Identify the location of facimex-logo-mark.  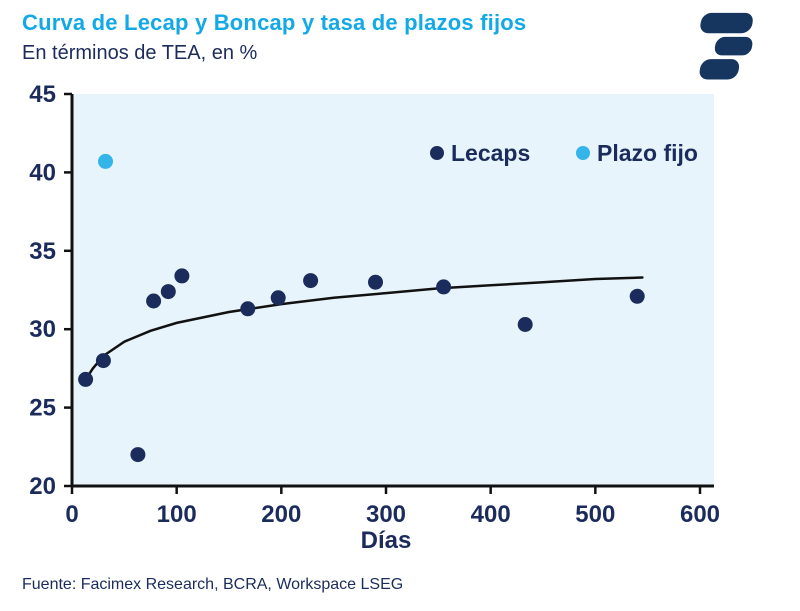
(726, 46).